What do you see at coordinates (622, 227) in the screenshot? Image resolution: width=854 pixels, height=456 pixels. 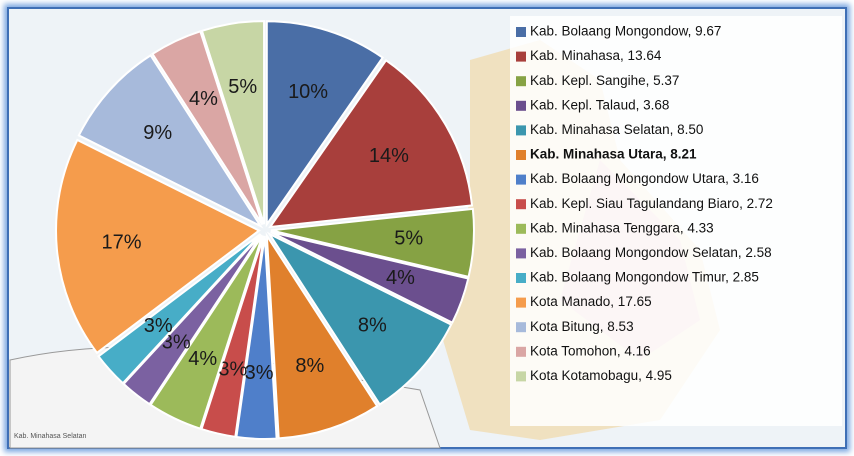 I see `legend-label: Kab. Minahasa Tenggara, 4.33` at bounding box center [622, 227].